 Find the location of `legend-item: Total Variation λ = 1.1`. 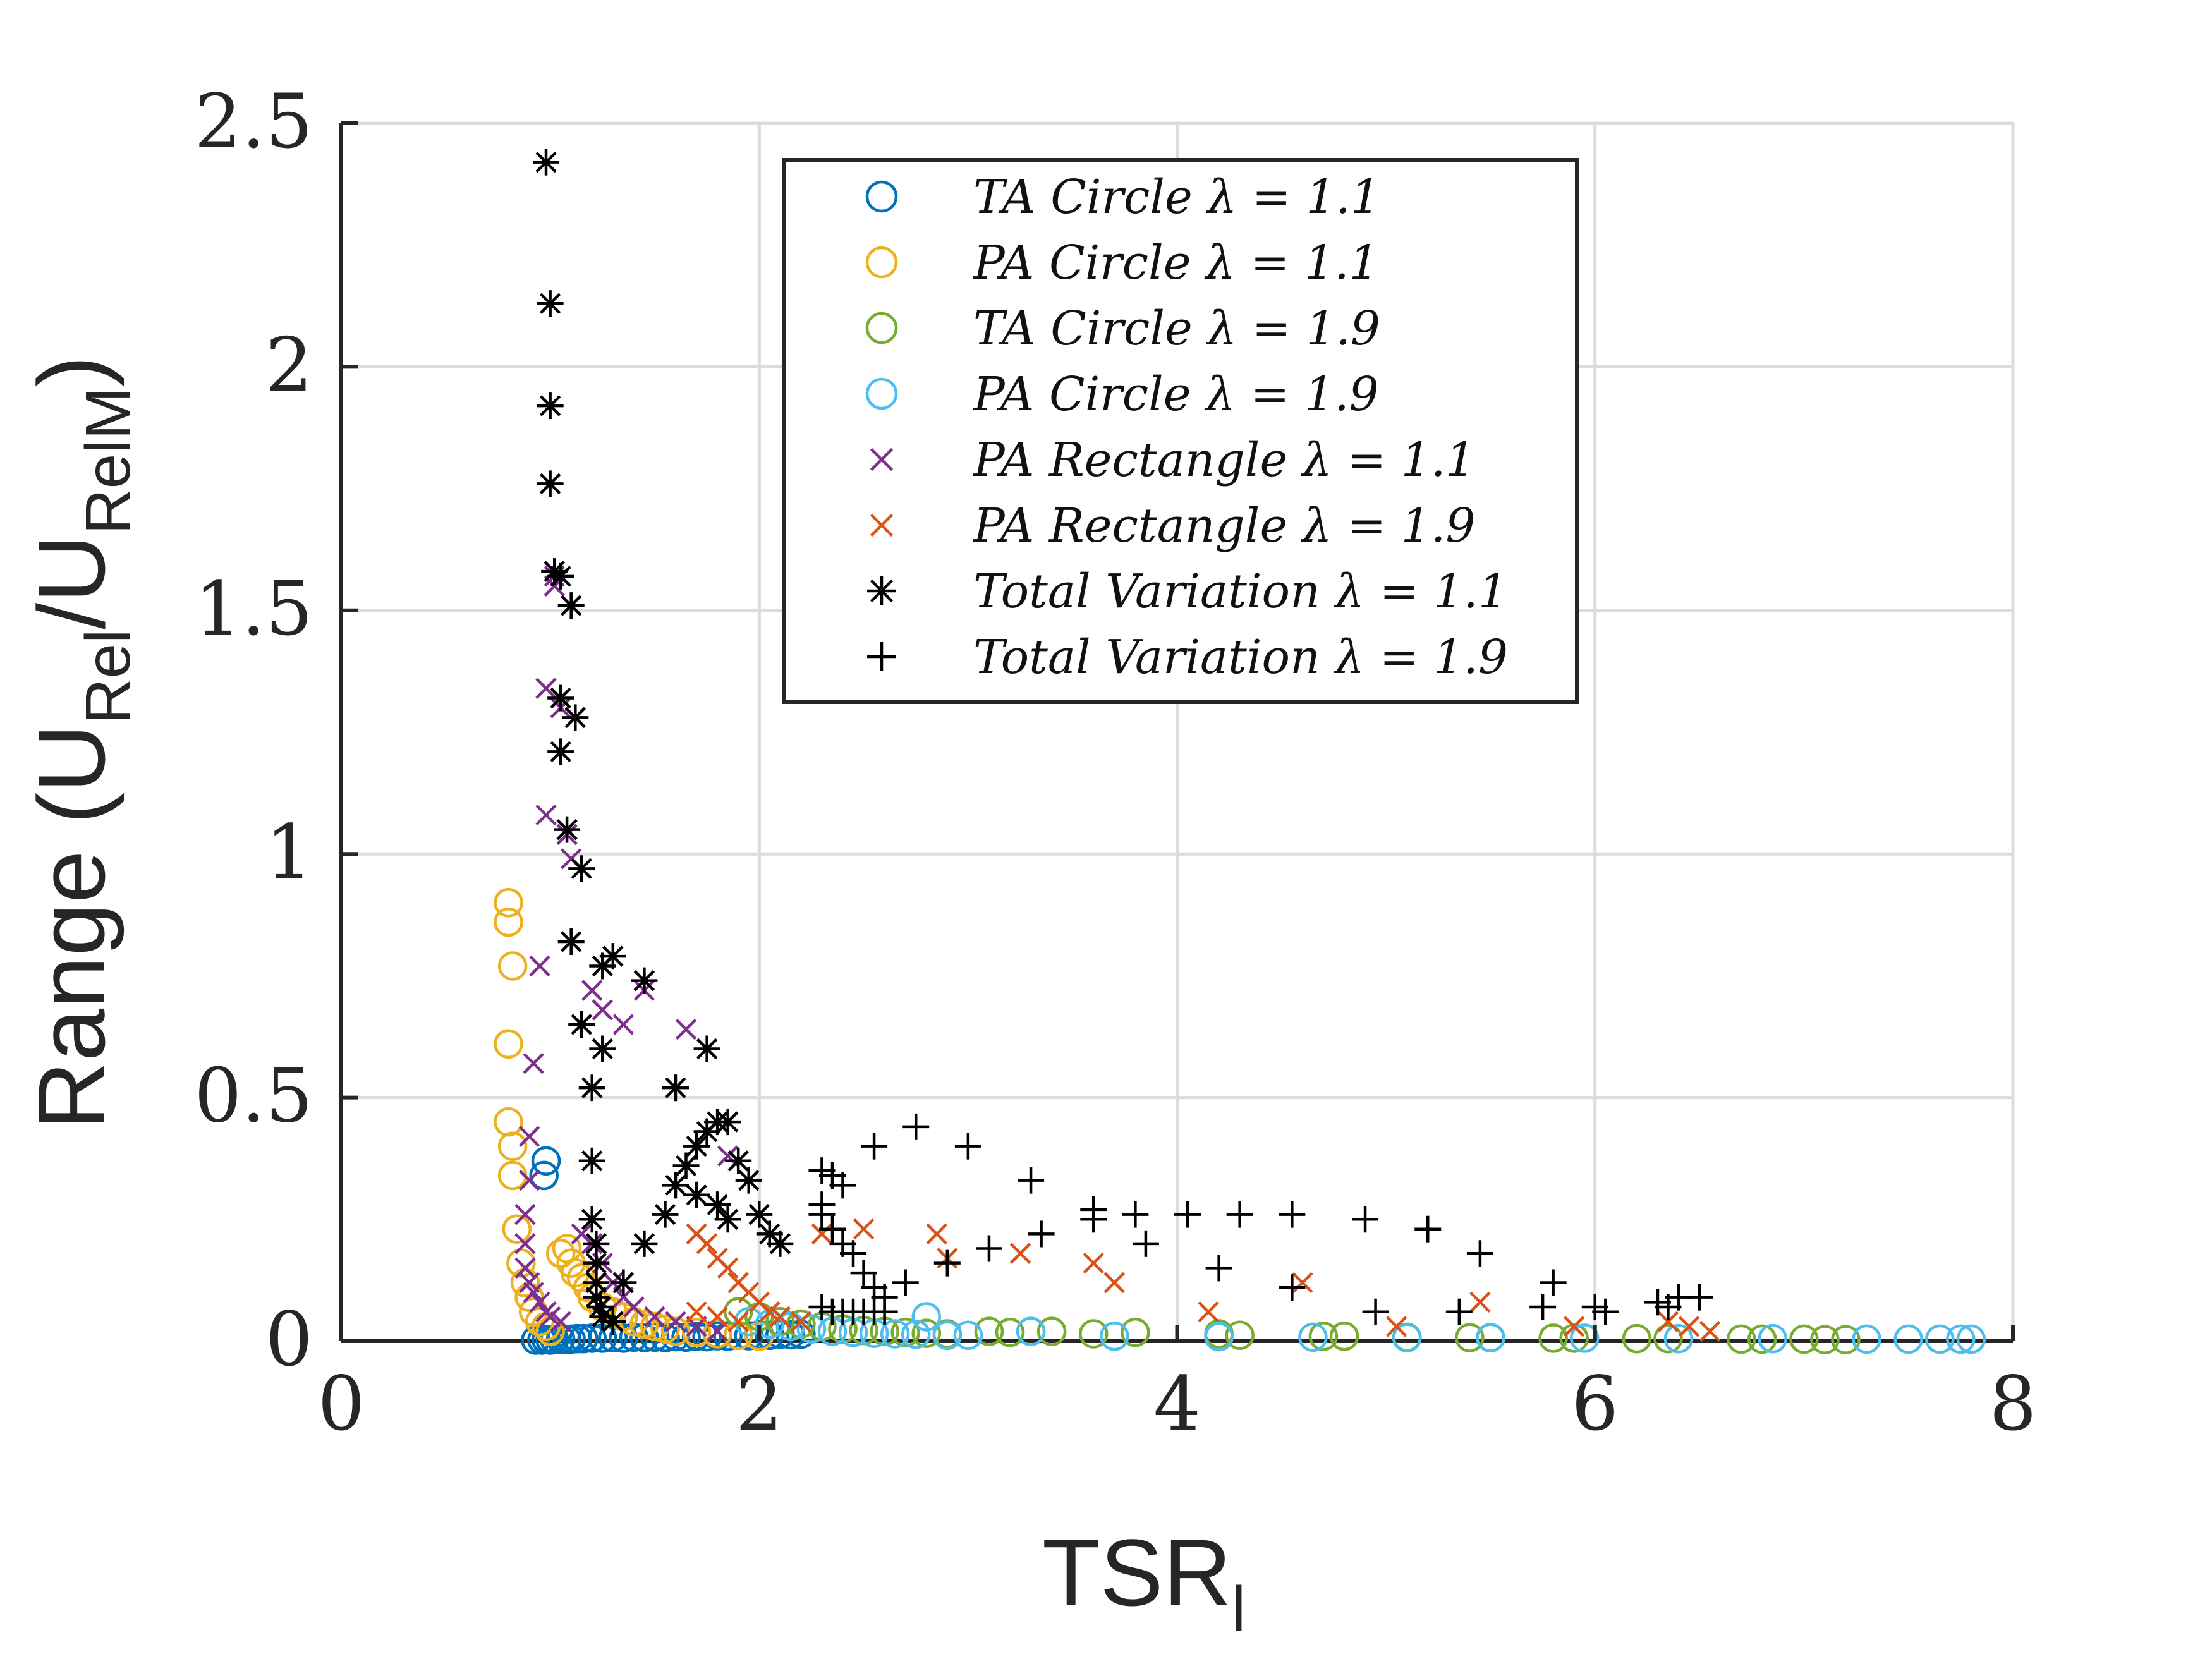

legend-item: Total Variation λ = 1.1 is located at coordinates (1187, 591).